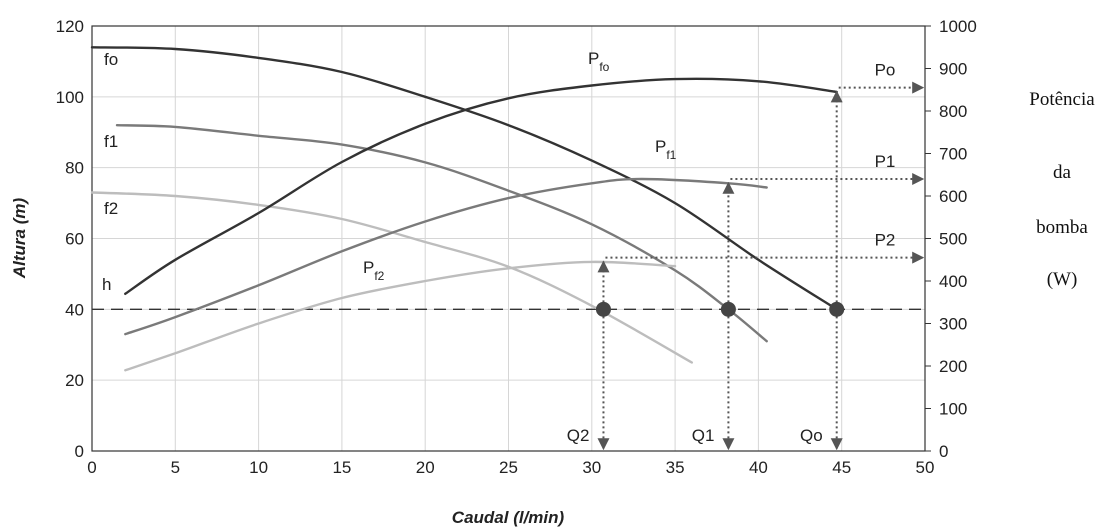 This screenshot has width=1110, height=531. Describe the element at coordinates (106, 284) in the screenshot. I see `system-curve-label: h` at that location.